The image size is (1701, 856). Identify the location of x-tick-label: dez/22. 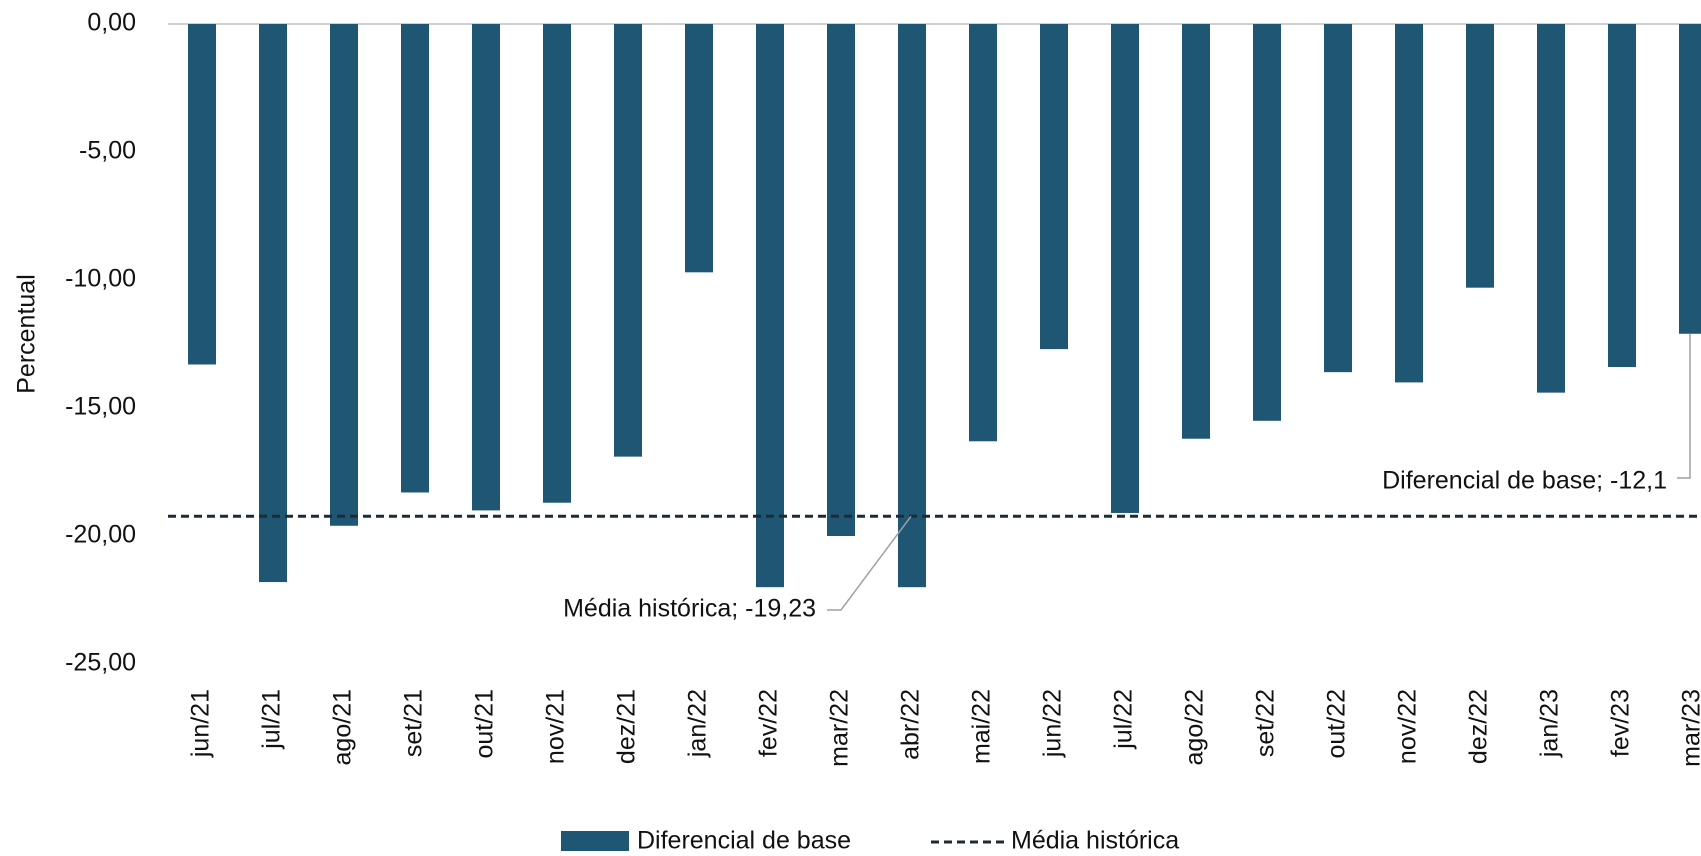
(1479, 726).